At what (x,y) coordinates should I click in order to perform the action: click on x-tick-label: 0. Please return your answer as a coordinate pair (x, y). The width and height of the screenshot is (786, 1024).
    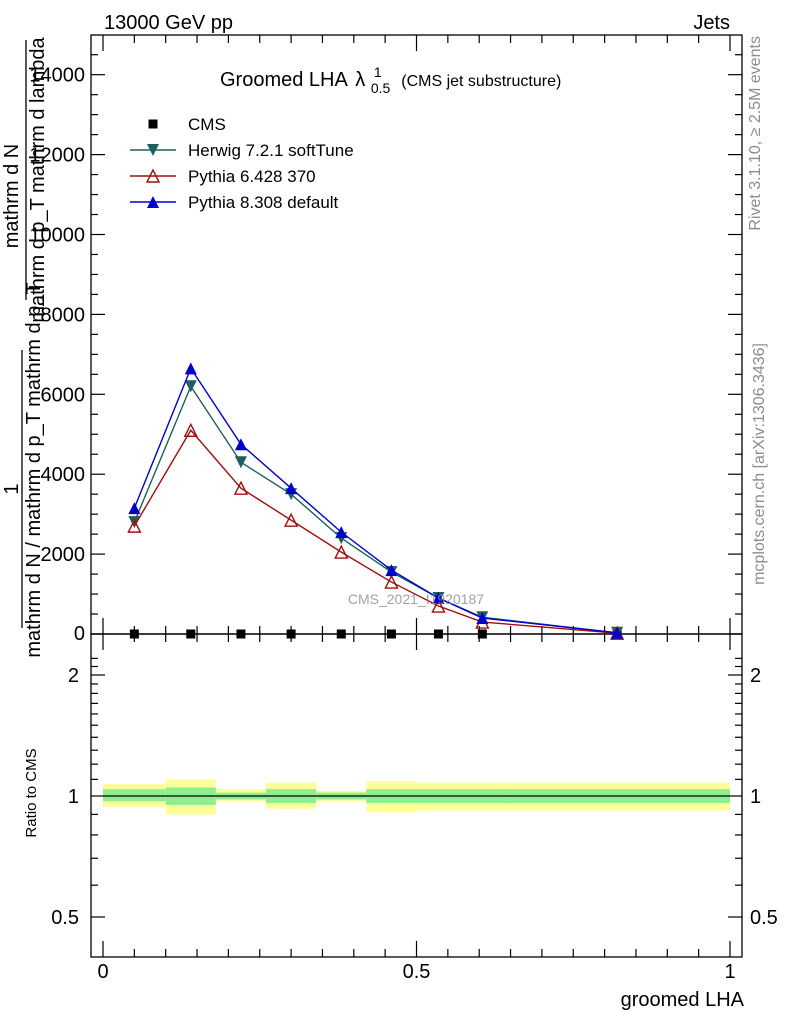
    Looking at the image, I should click on (102, 972).